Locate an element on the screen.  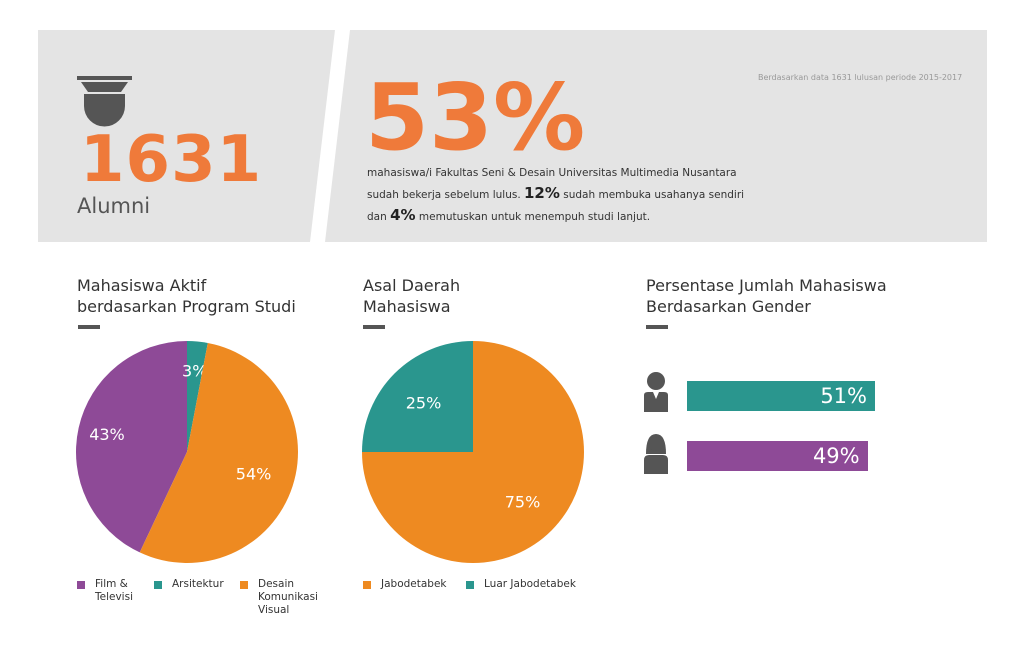
region-slice-label-1: 25% is located at coordinates (424, 403).